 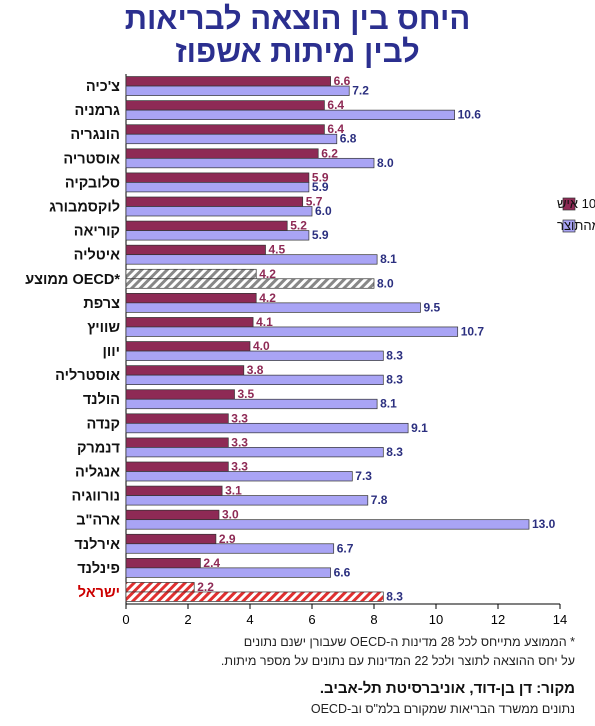 What do you see at coordinates (363, 476) in the screenshot?
I see `spending-value-label: 7.3` at bounding box center [363, 476].